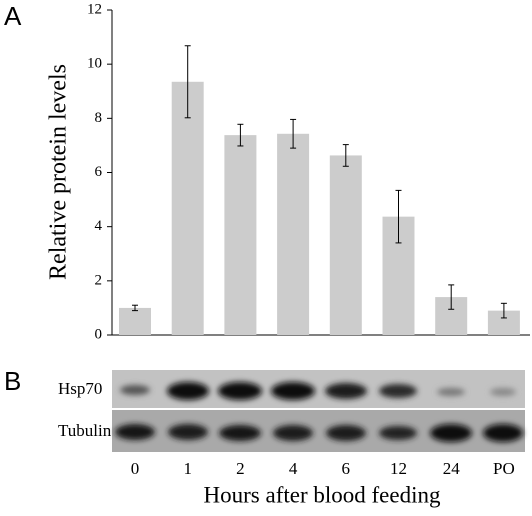  Describe the element at coordinates (94, 64) in the screenshot. I see `y-tick-label: 10` at that location.